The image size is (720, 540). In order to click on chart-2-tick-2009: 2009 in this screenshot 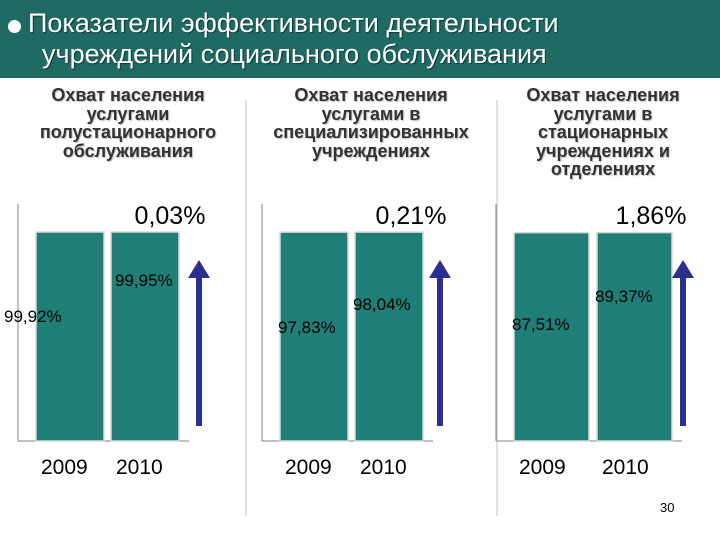, I will do `click(308, 467)`.